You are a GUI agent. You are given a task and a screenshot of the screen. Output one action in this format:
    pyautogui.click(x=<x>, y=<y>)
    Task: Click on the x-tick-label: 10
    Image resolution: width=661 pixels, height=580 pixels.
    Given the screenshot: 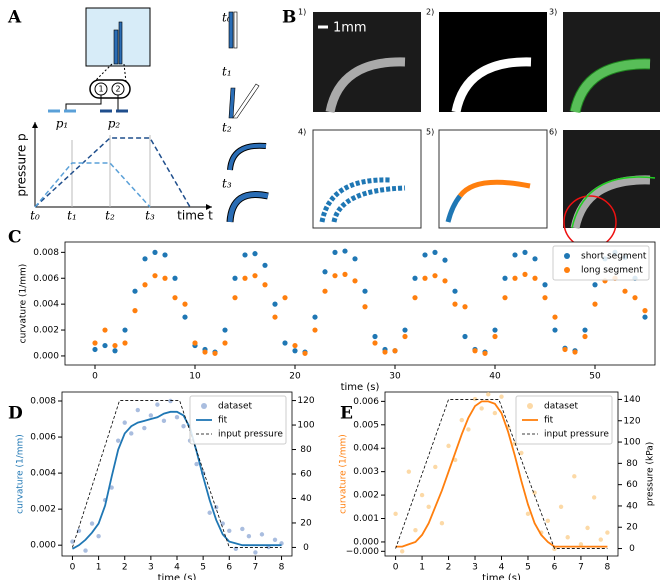 What is the action you would take?
    pyautogui.click(x=195, y=377)
    